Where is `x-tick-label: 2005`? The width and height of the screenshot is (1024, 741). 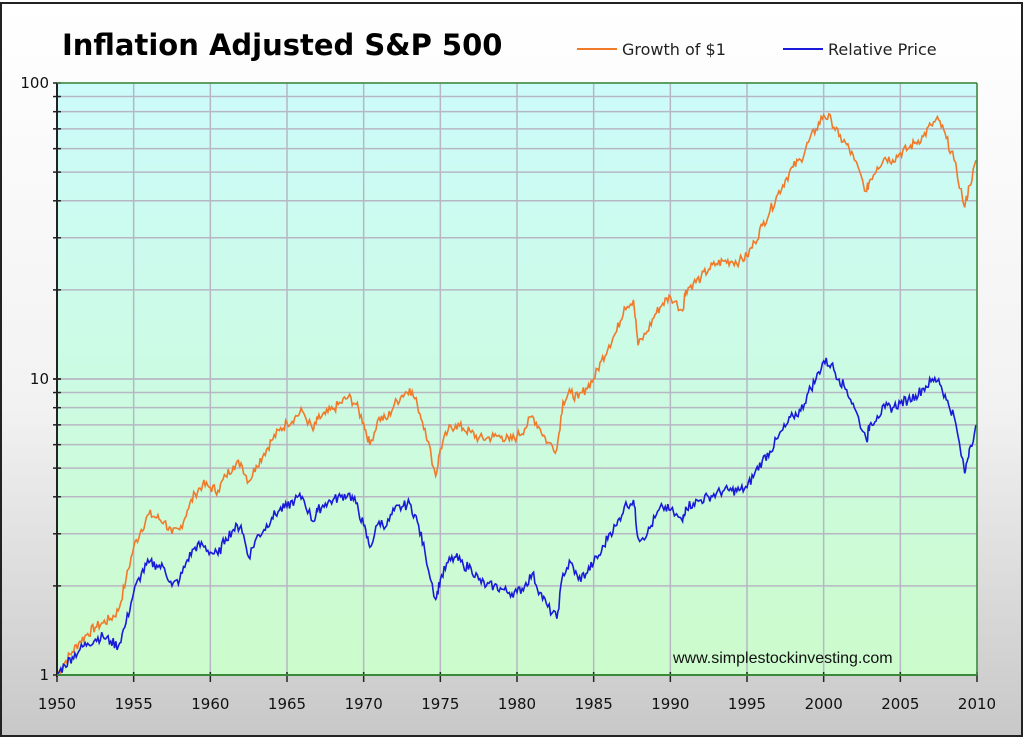
x-tick-label: 2005 is located at coordinates (900, 704).